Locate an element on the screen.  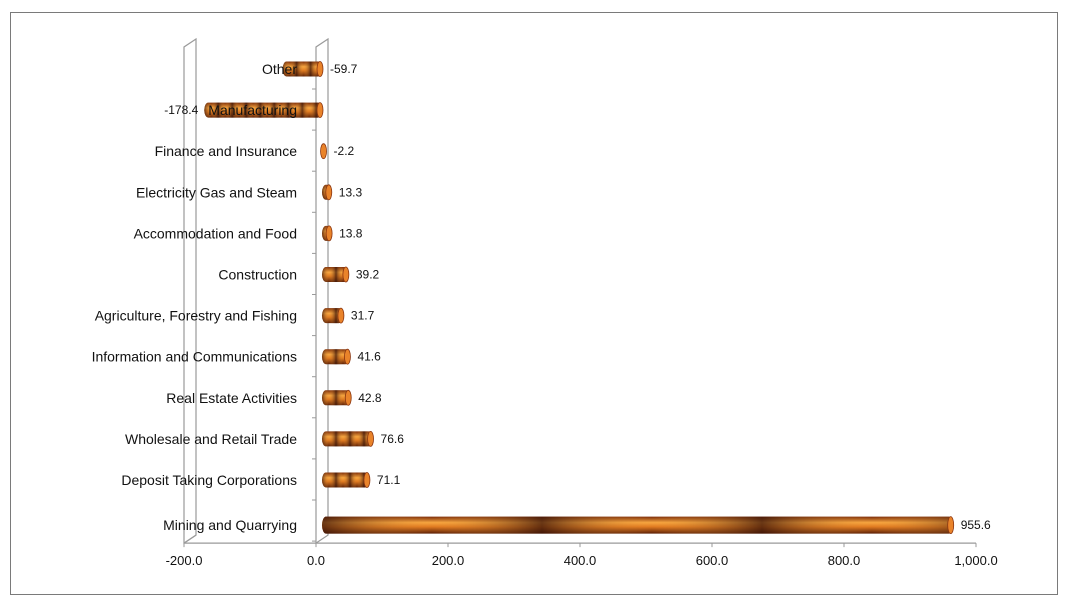
x-tick-label: -200.0 is located at coordinates (184, 560).